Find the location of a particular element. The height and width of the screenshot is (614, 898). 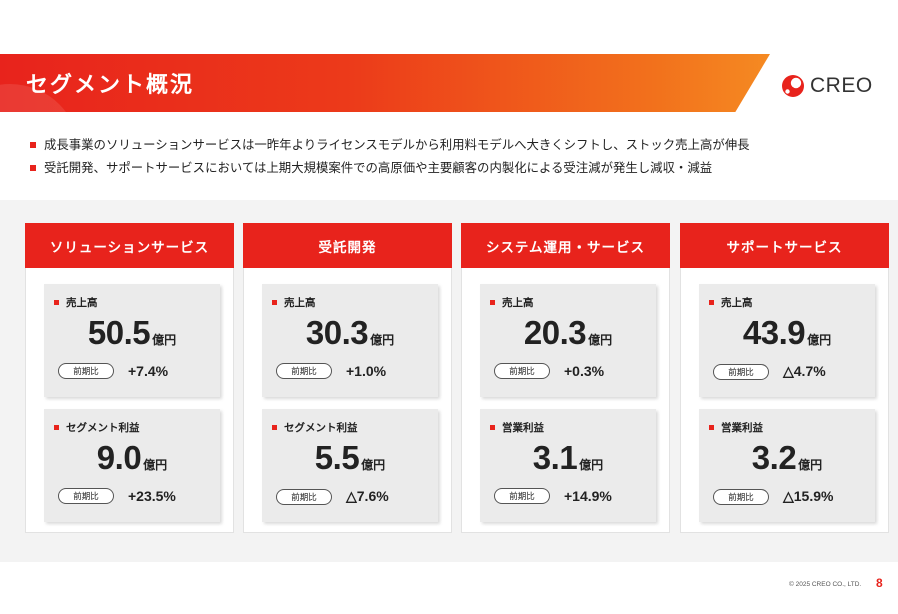

card-value: 3.1 億円 is located at coordinates (568, 458).